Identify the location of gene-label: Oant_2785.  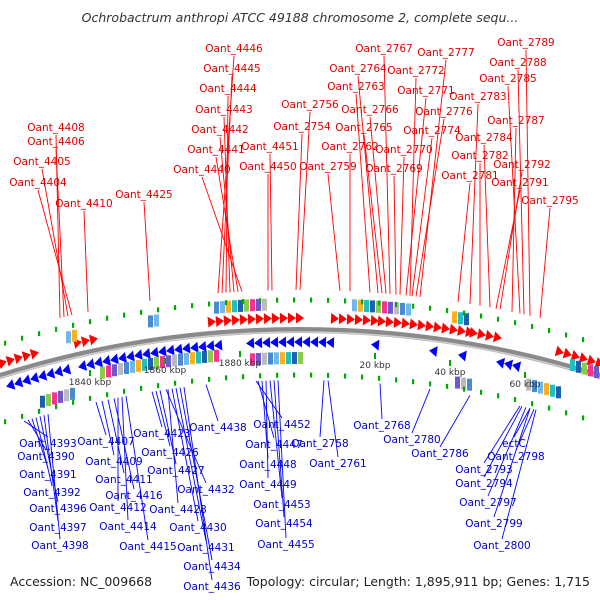
(507, 79).